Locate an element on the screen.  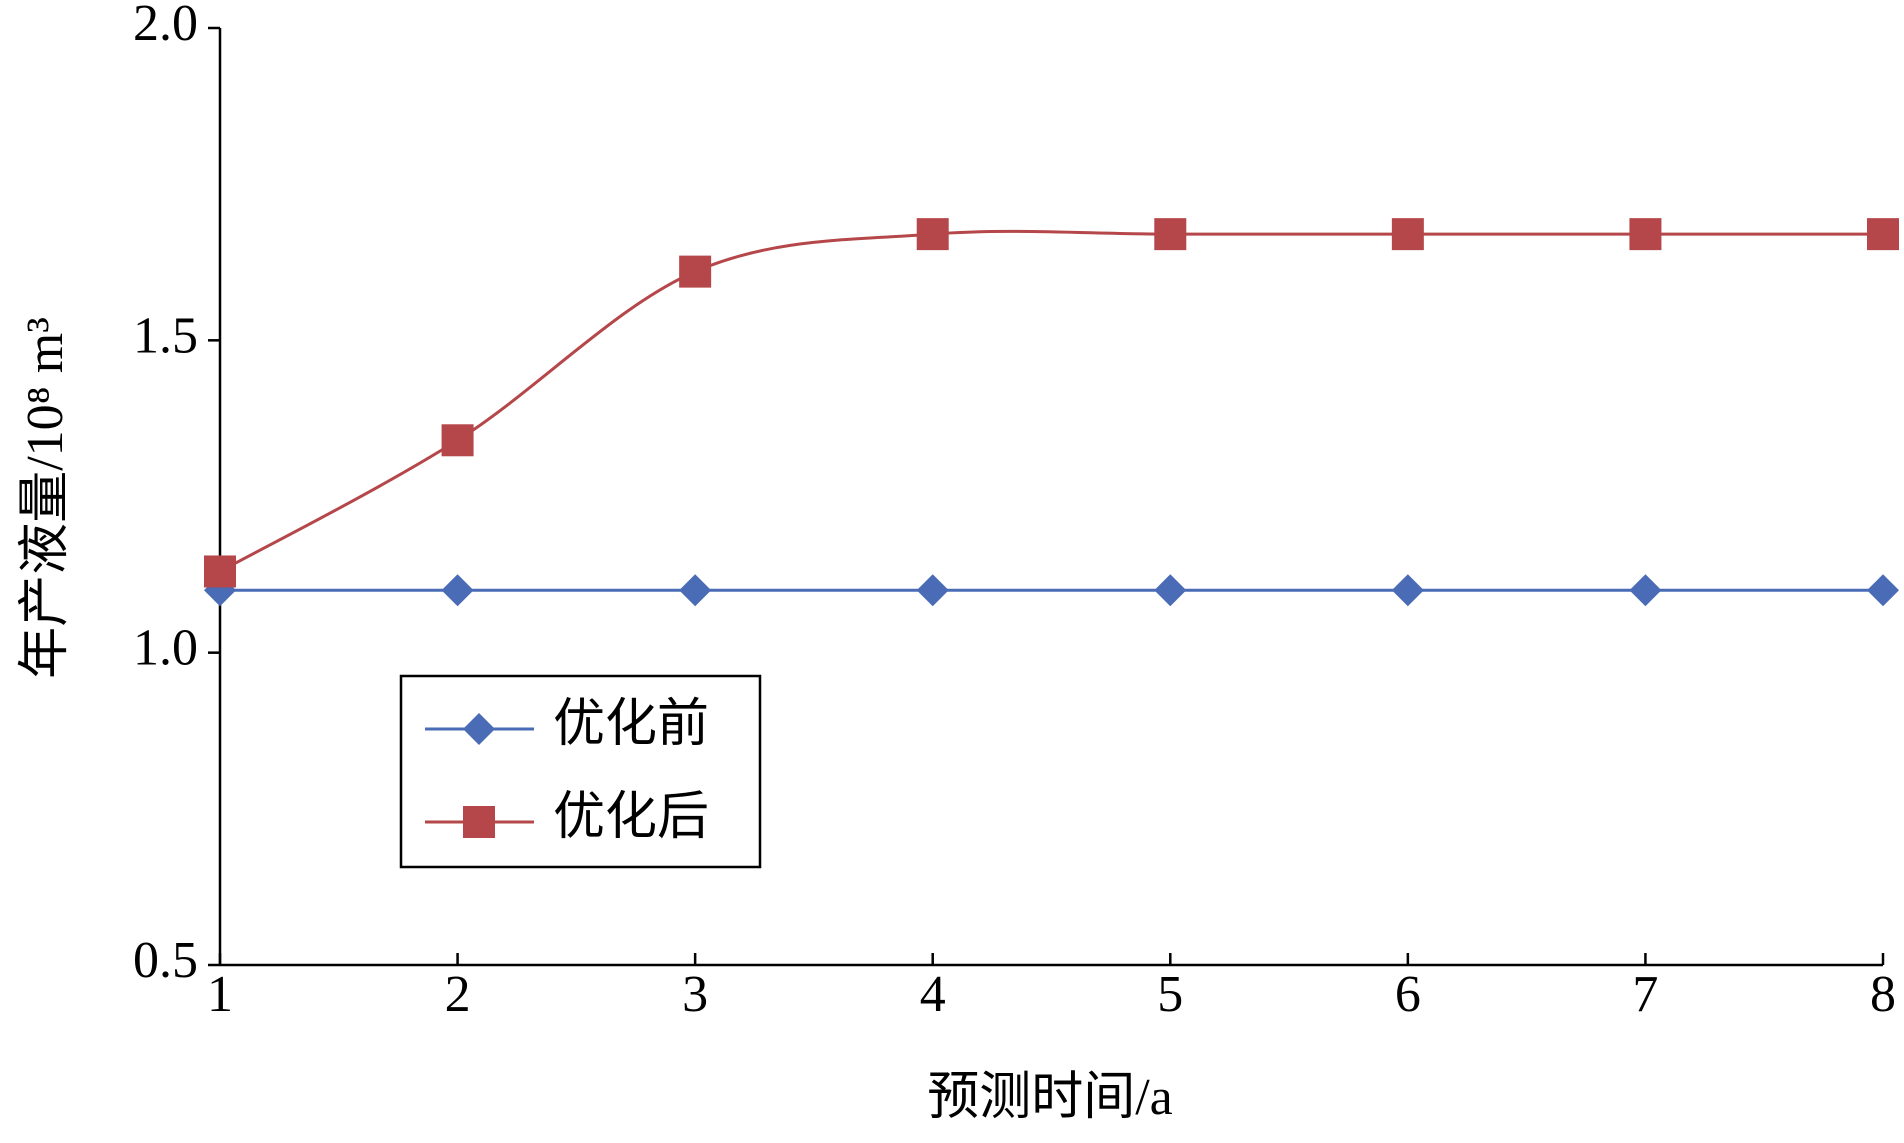
y-tick-label: 2.0 is located at coordinates (165, 26).